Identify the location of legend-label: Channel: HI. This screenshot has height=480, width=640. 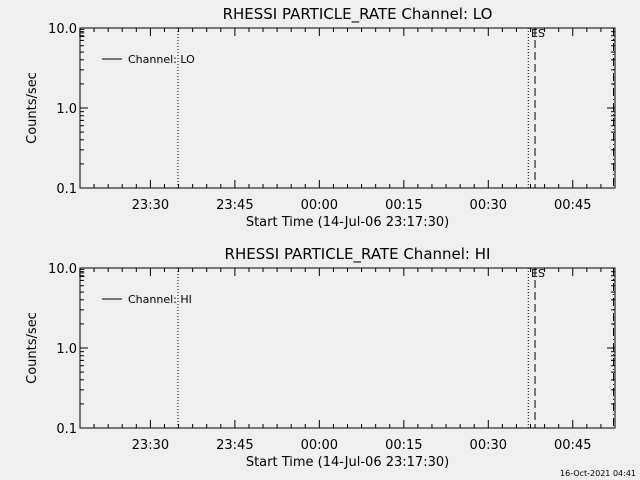
(160, 299).